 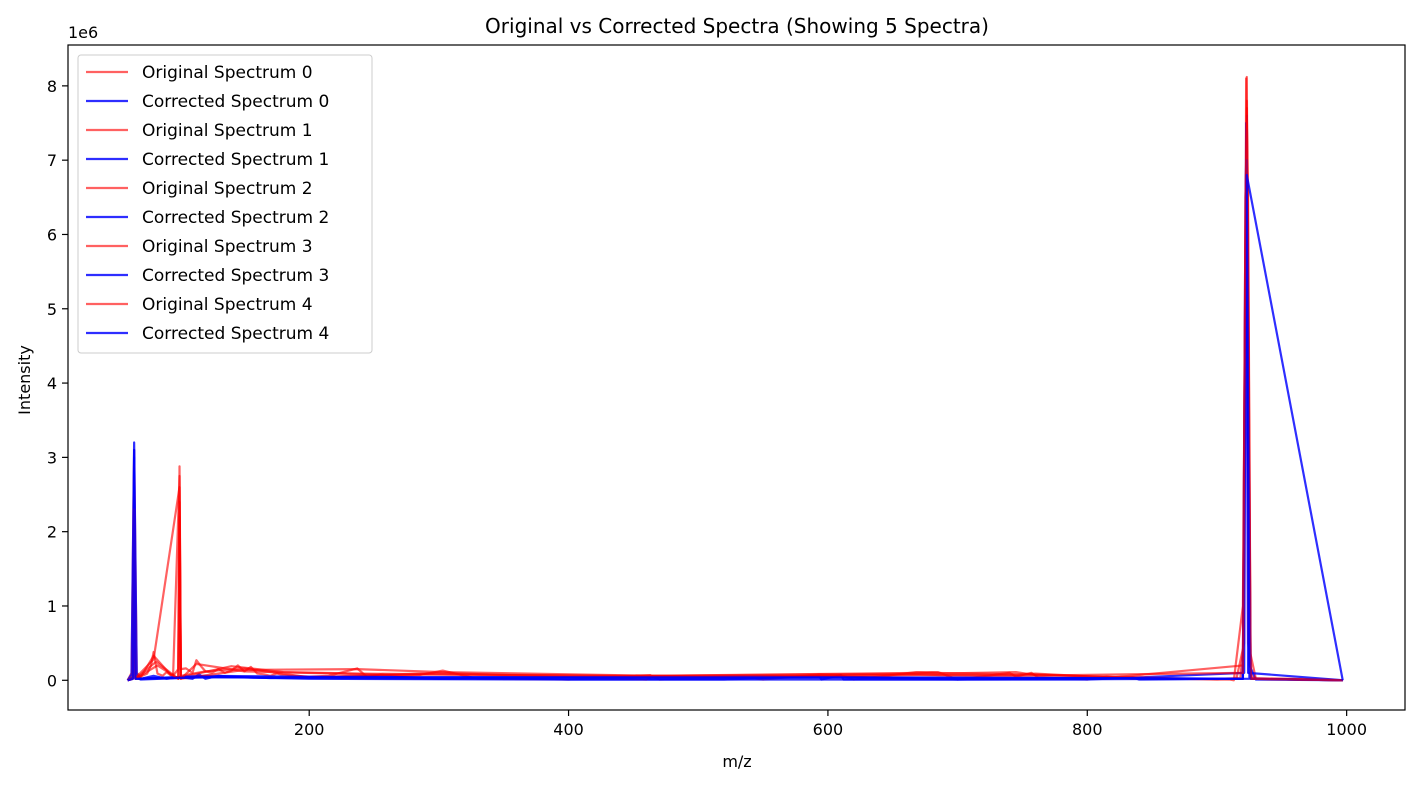 What do you see at coordinates (828, 729) in the screenshot?
I see `x-tick-label: 600` at bounding box center [828, 729].